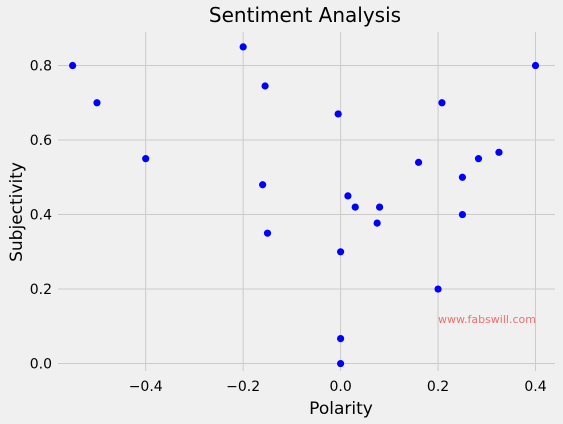 This screenshot has width=563, height=424. Describe the element at coordinates (146, 387) in the screenshot. I see `x-tick-label: −0.4` at that location.